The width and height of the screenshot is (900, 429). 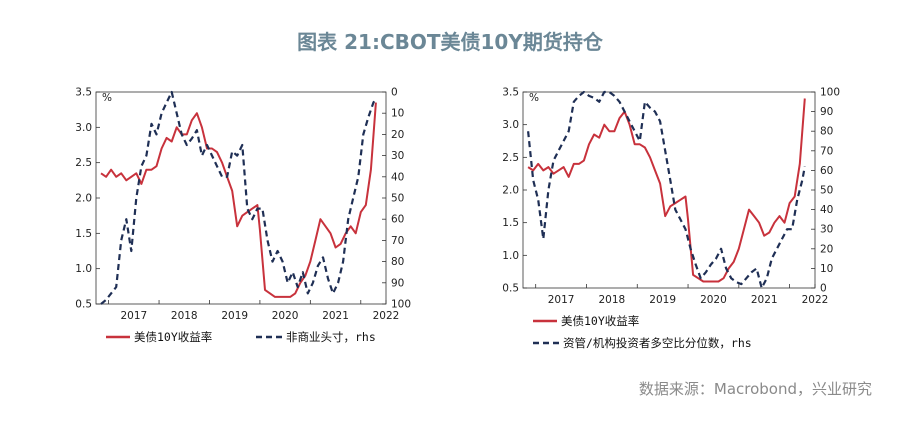 What do you see at coordinates (755, 389) in the screenshot?
I see `data-source: 数据来源：Macrobond，兴业研究` at bounding box center [755, 389].